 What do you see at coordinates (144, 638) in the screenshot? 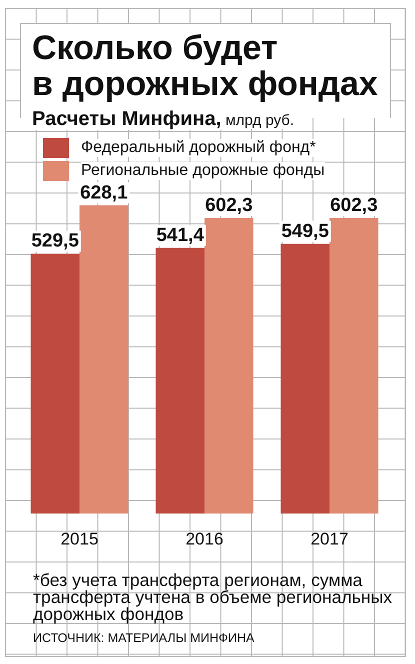
I see `text: ИСТОЧНИК: МАТЕРИАЛЫ МИНФИНА` at bounding box center [144, 638].